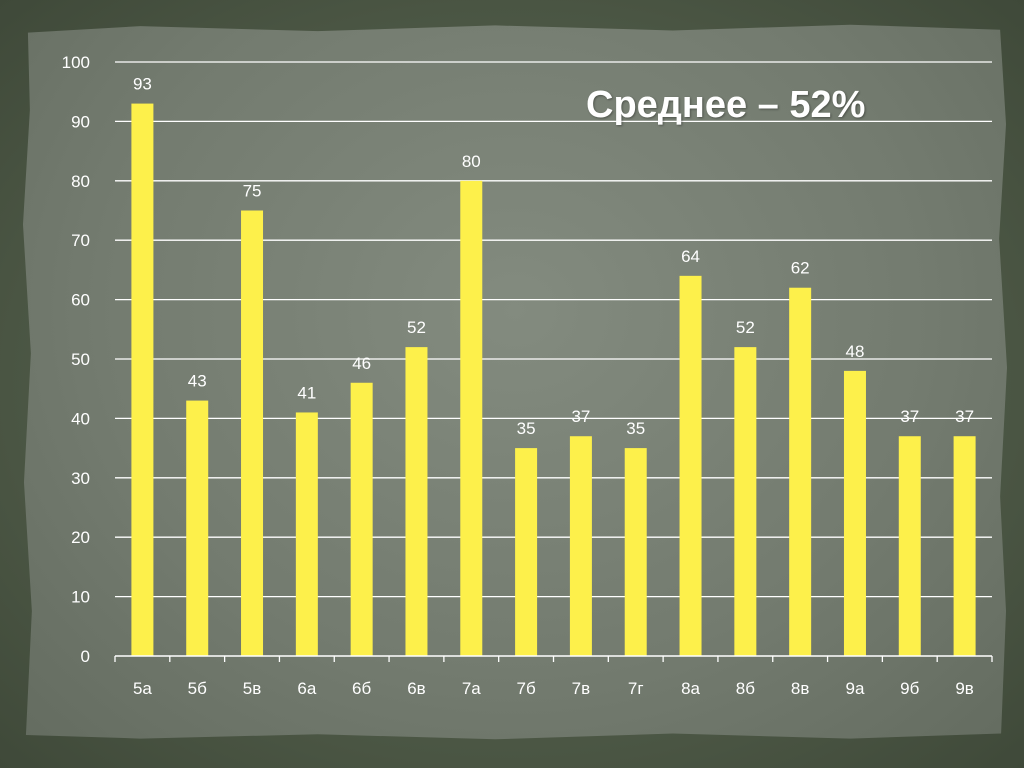 The width and height of the screenshot is (1024, 768). Describe the element at coordinates (800, 268) in the screenshot. I see `data-label-8в: 62` at that location.